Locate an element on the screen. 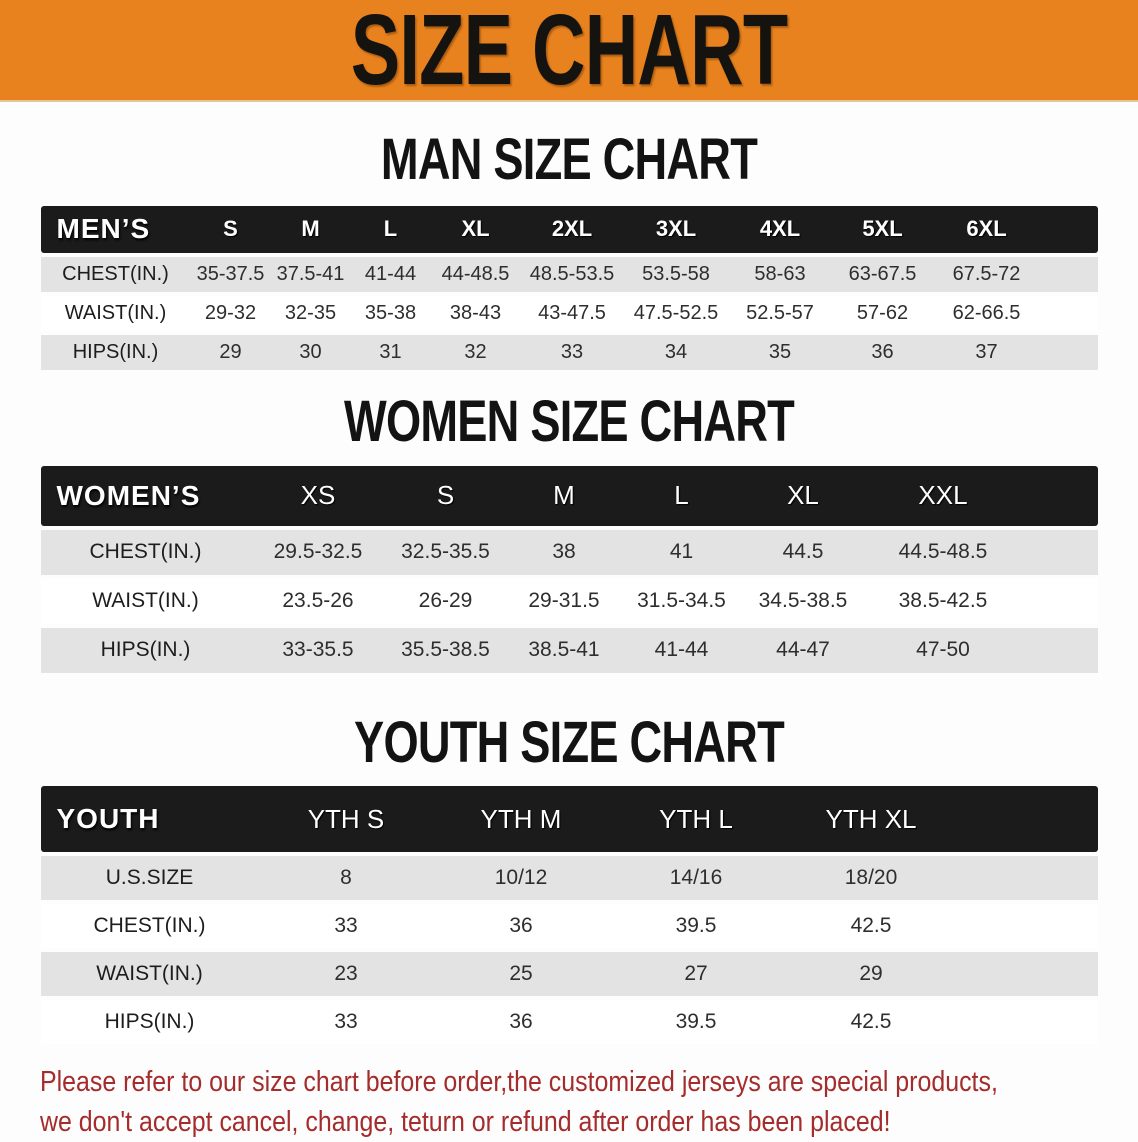 Image resolution: width=1138 pixels, height=1142 pixels. size-cell: 23 is located at coordinates (346, 974).